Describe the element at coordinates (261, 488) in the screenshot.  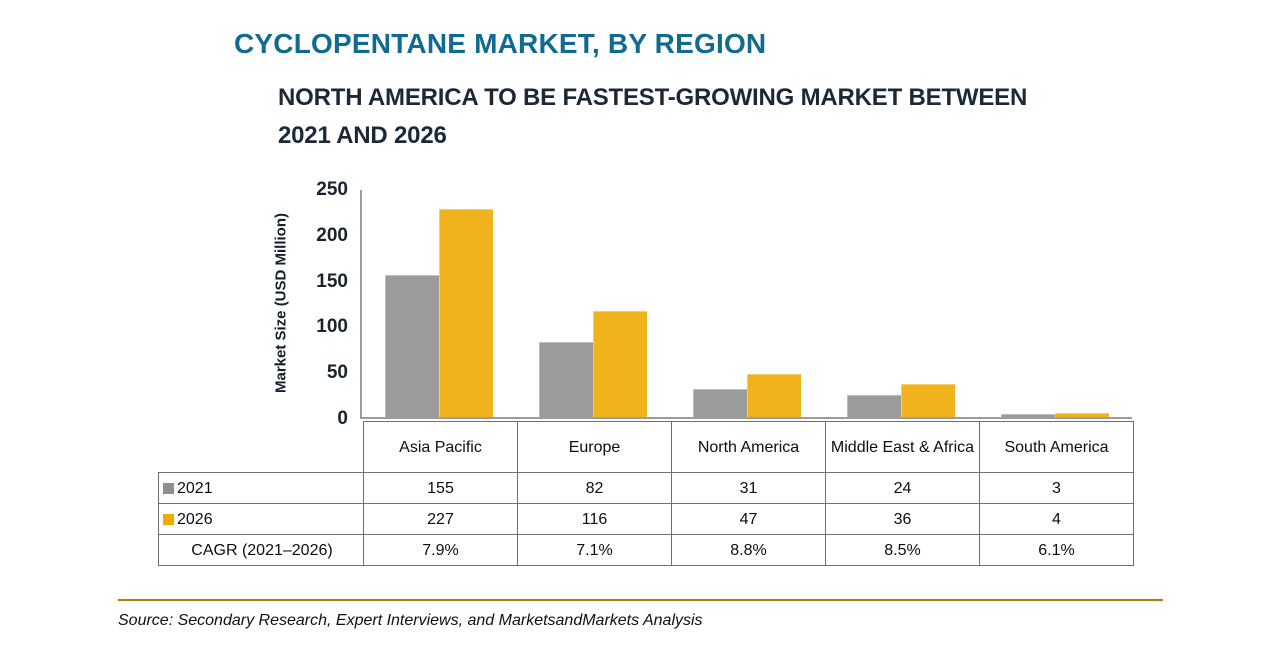
I see `table-row-label-2021: 2021` at that location.